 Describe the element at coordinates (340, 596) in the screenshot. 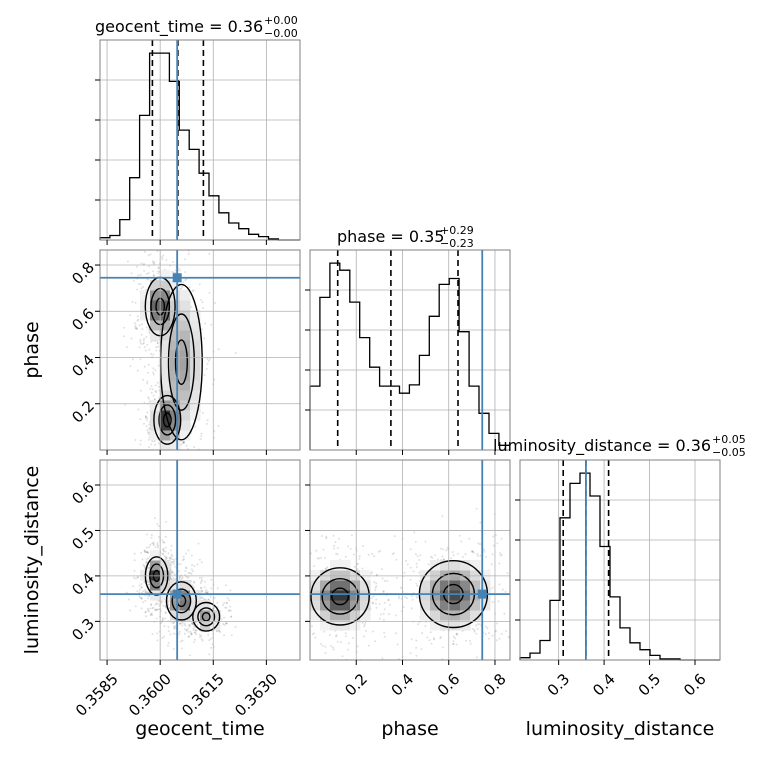

I see `contour-line` at that location.